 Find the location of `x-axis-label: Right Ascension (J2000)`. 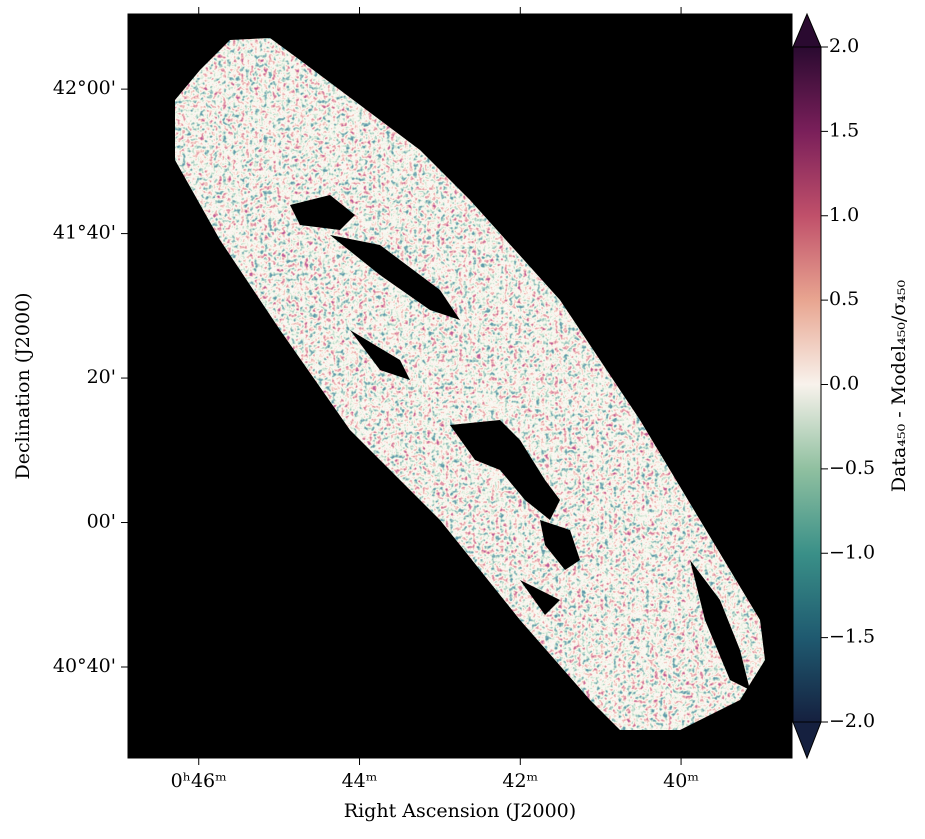

x-axis-label: Right Ascension (J2000) is located at coordinates (460, 811).